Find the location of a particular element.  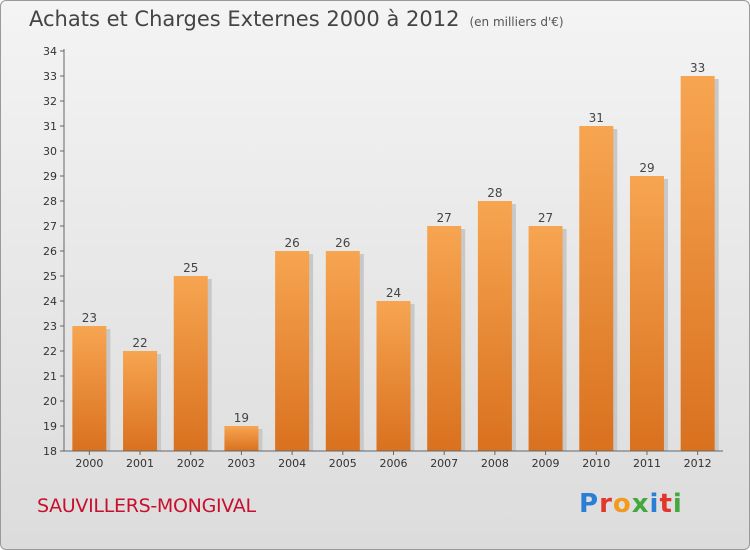

bar-2011 is located at coordinates (646, 313).